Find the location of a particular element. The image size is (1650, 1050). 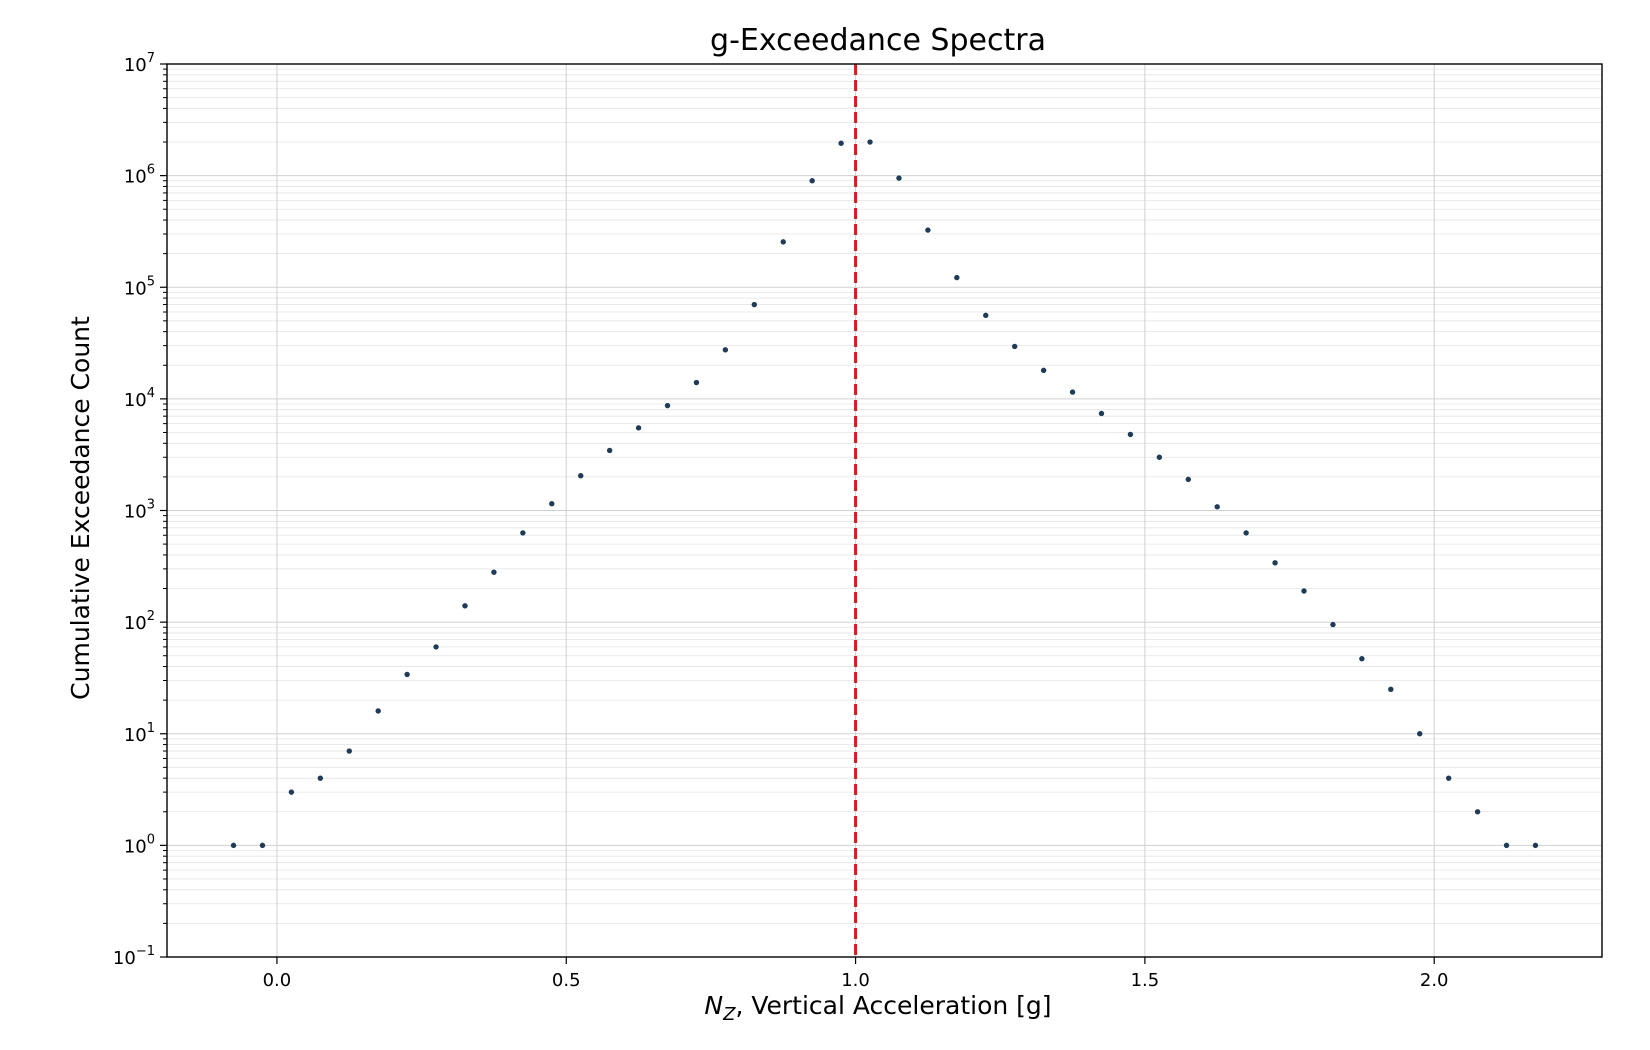

y-axis-ticks: 10⁻¹ 10⁰ 10¹ 10² 10³ 10⁴ 10⁵ 10⁶ 10⁷ is located at coordinates (140, 510).